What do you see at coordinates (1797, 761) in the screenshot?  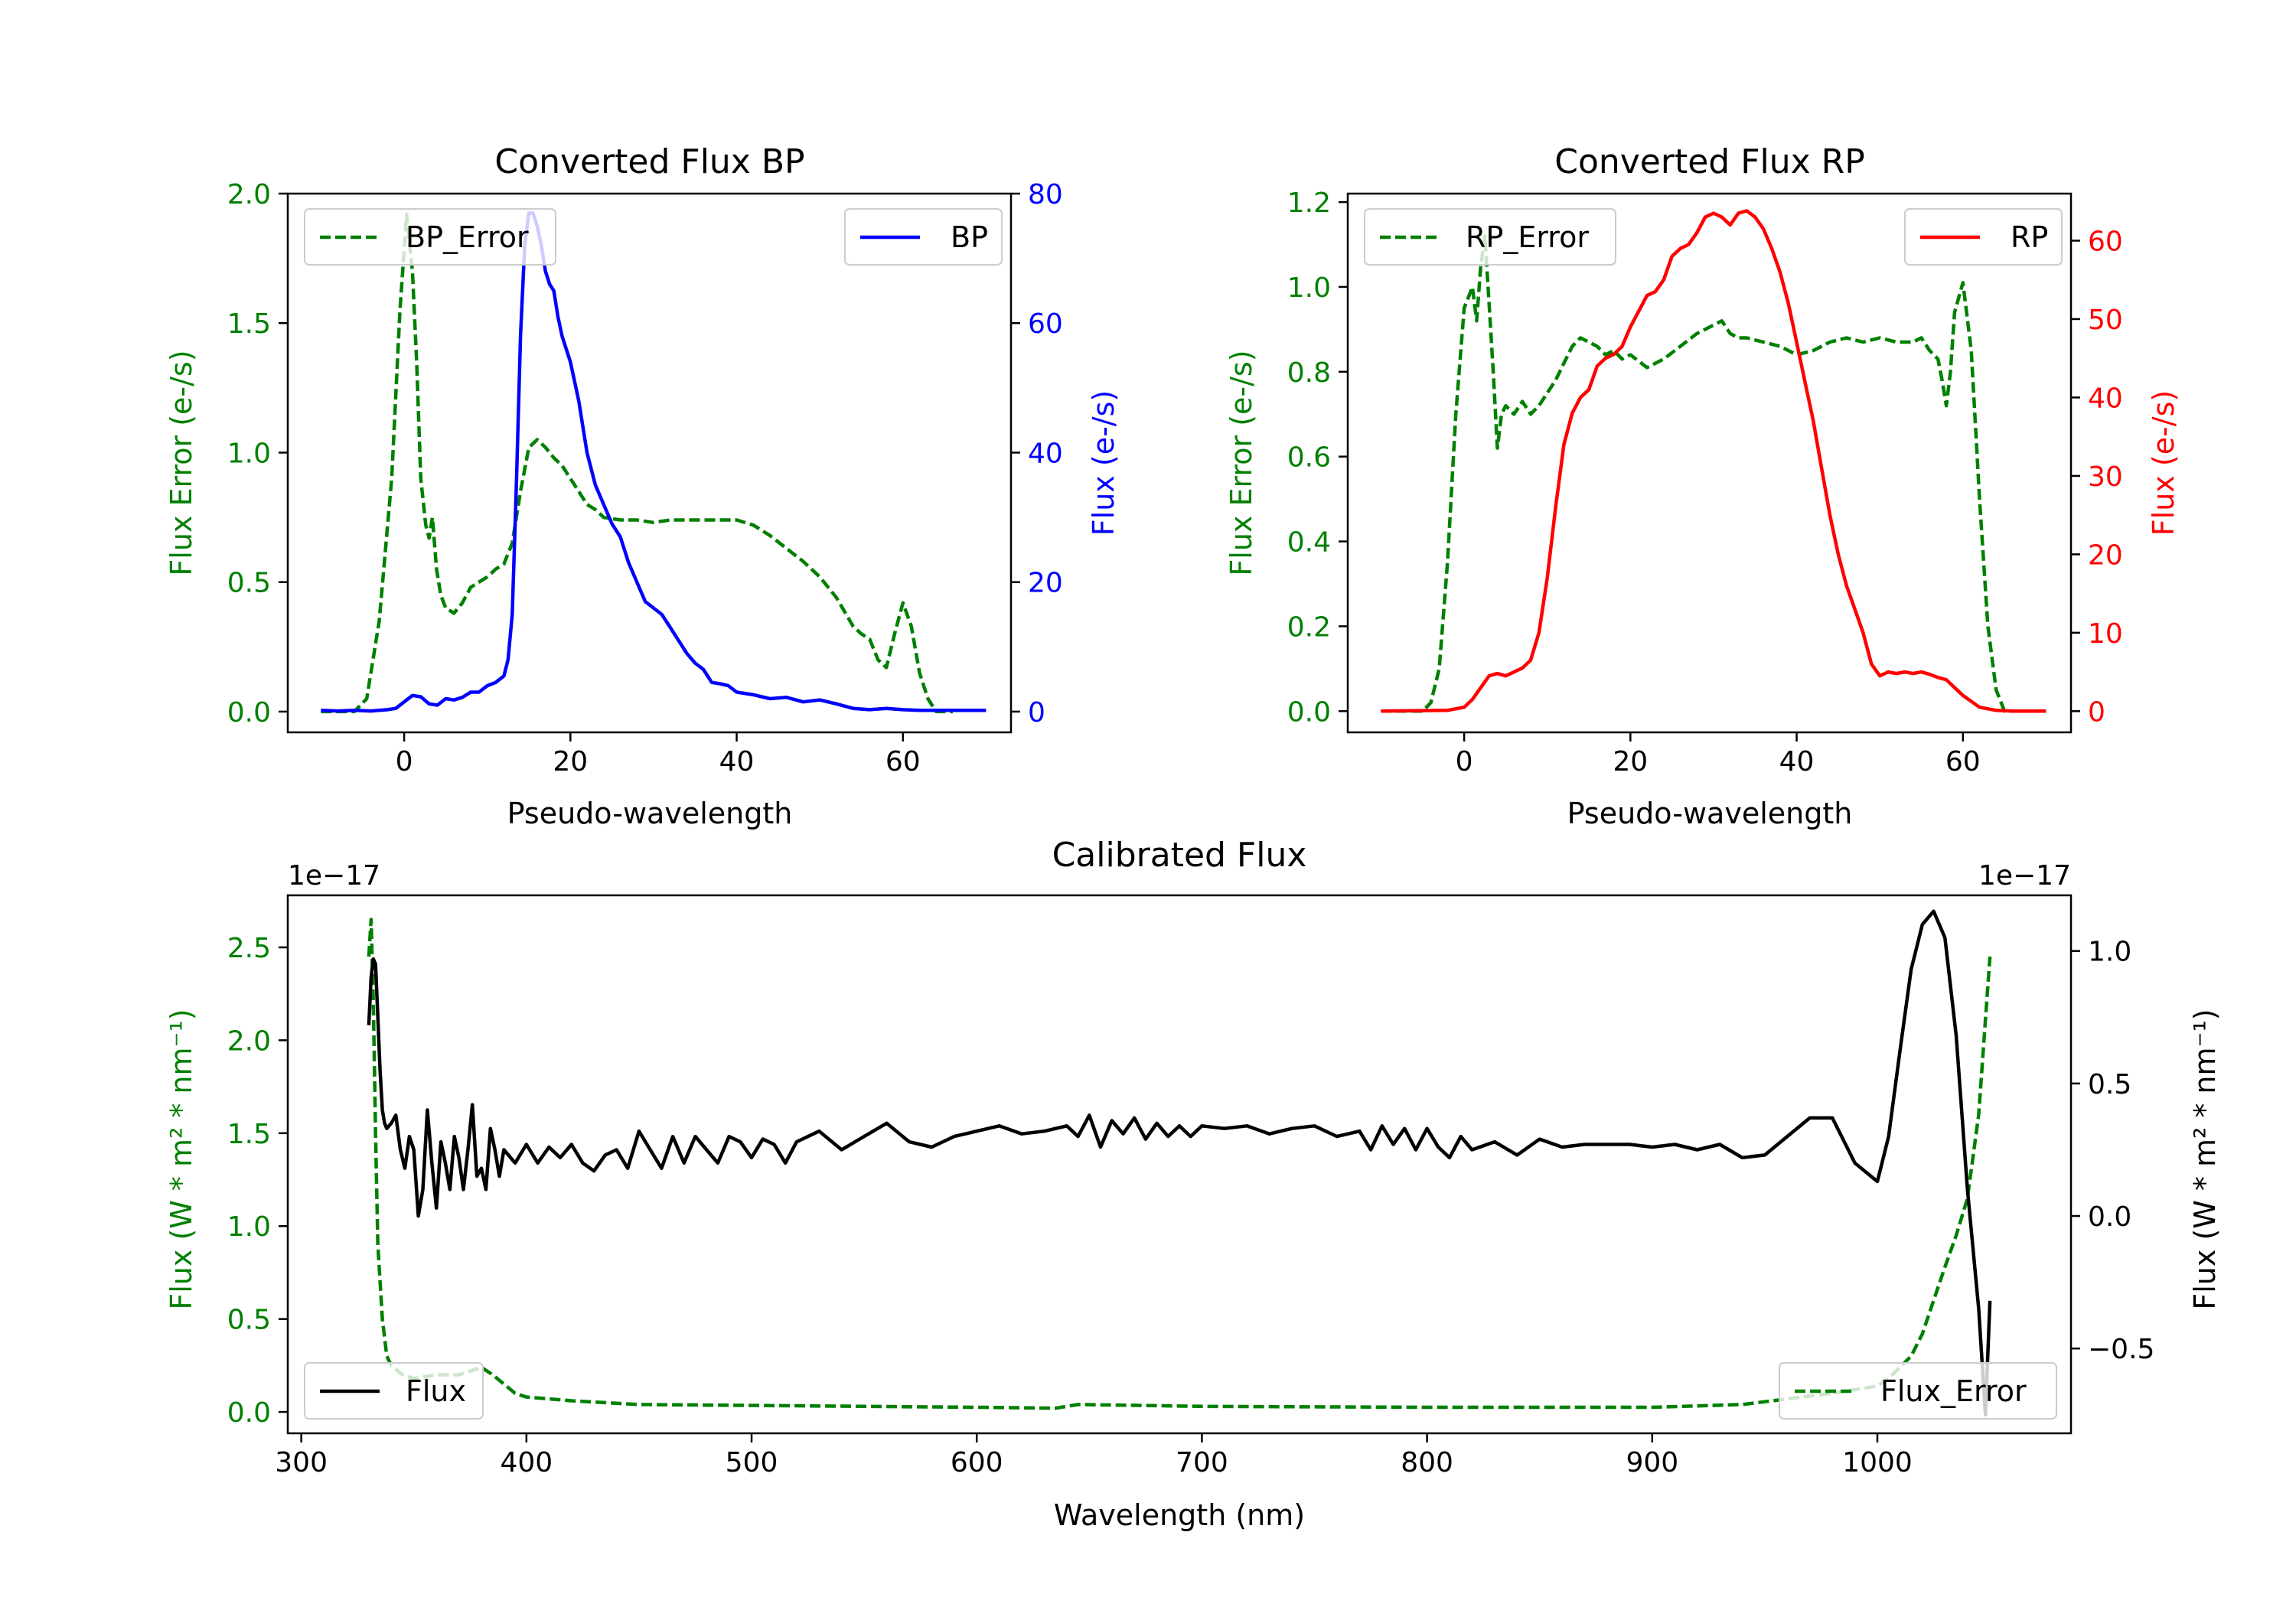 I see `rp-xtick-label: 40` at bounding box center [1797, 761].